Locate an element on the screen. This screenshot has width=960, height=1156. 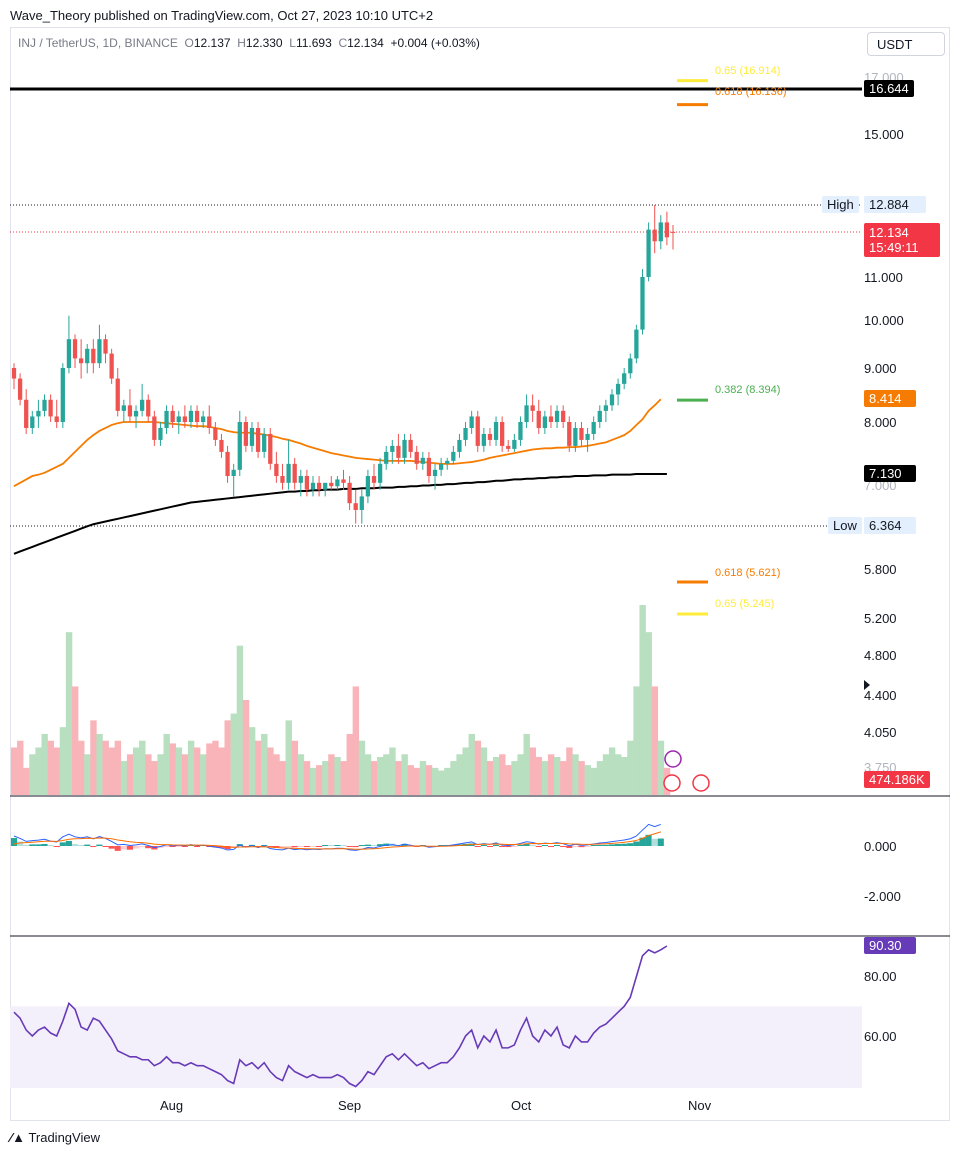
y-tick: 15.000 is located at coordinates (884, 134).